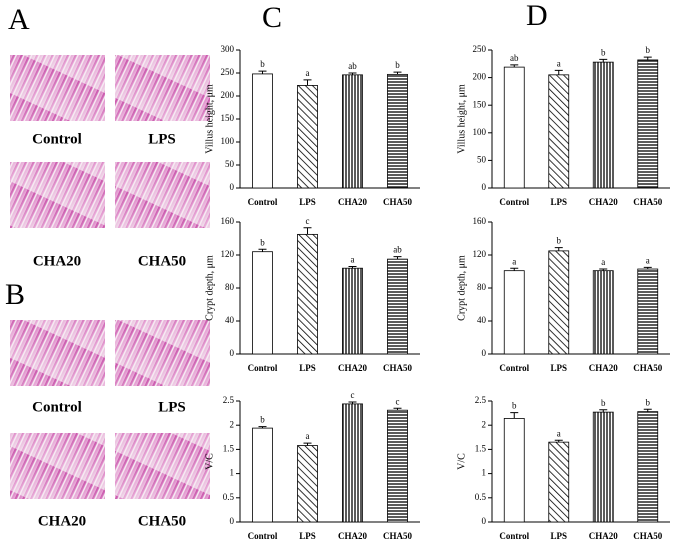 This screenshot has height=550, width=689. I want to click on panel-label: D, so click(537, 16).